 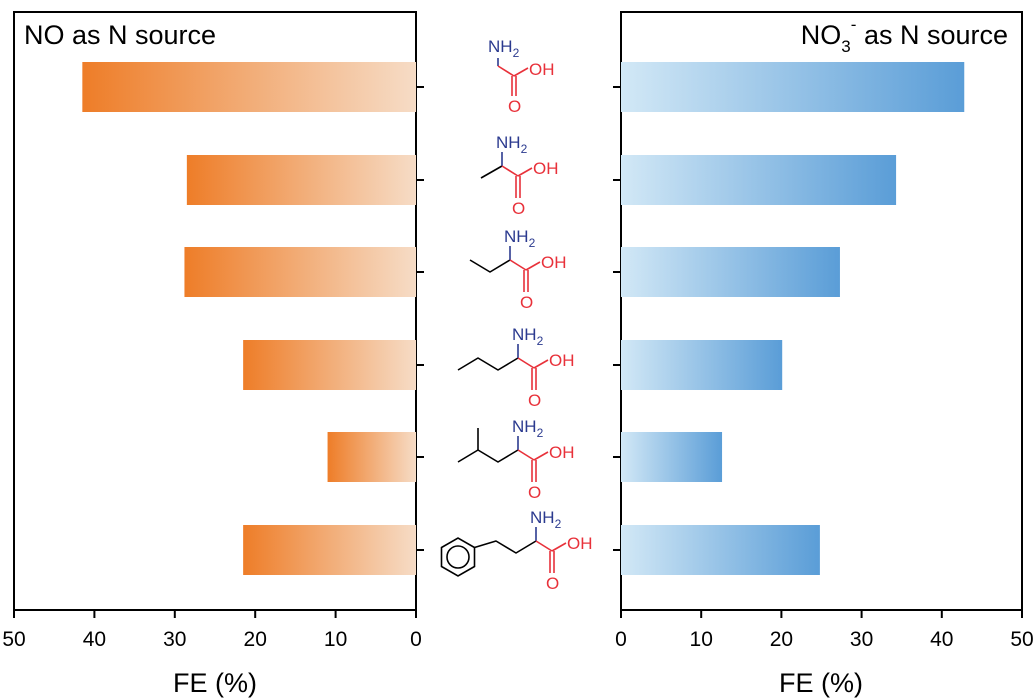 I want to click on structure-glycine: NH2 OH O, so click(x=521, y=76).